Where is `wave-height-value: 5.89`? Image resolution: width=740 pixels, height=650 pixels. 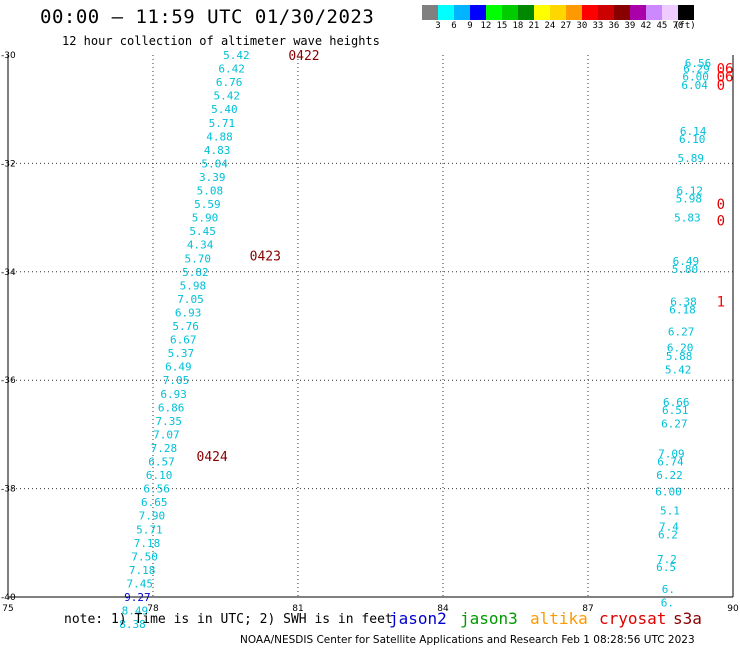
wave-height-value: 5.89 is located at coordinates (691, 158).